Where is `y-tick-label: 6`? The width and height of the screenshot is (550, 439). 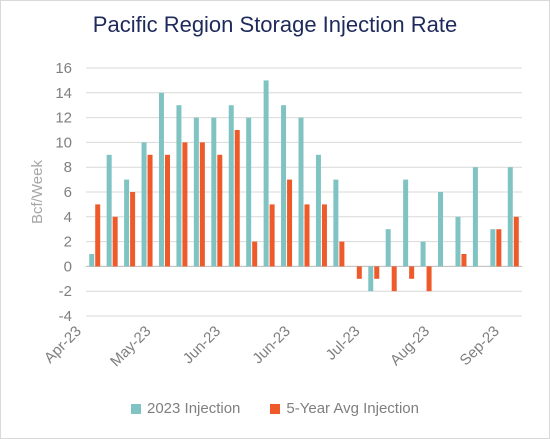
y-tick-label: 6 is located at coordinates (68, 192).